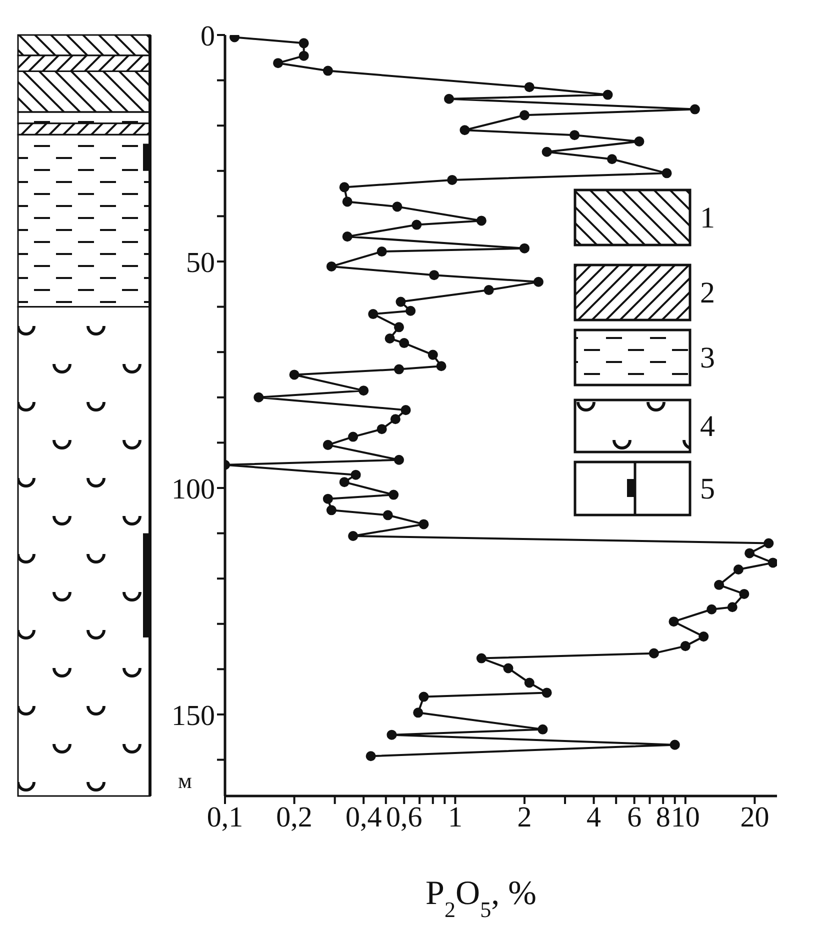  I want to click on x-tick-label: 4, so click(594, 818).